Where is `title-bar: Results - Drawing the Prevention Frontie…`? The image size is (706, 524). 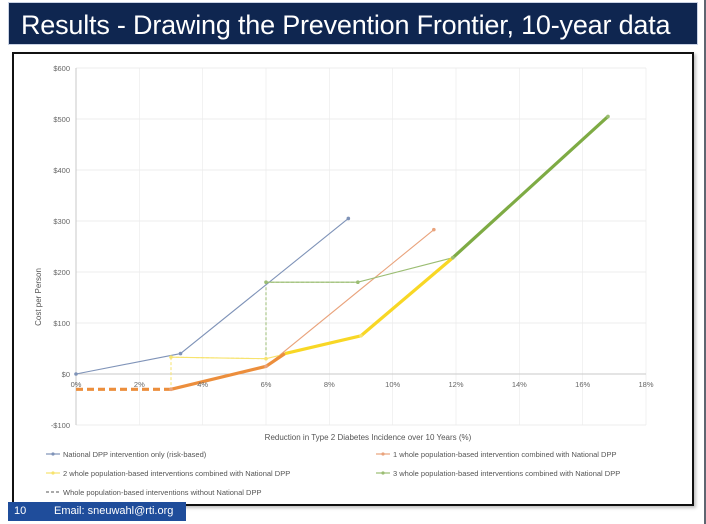
title-bar: Results - Drawing the Prevention Frontie… is located at coordinates (353, 23).